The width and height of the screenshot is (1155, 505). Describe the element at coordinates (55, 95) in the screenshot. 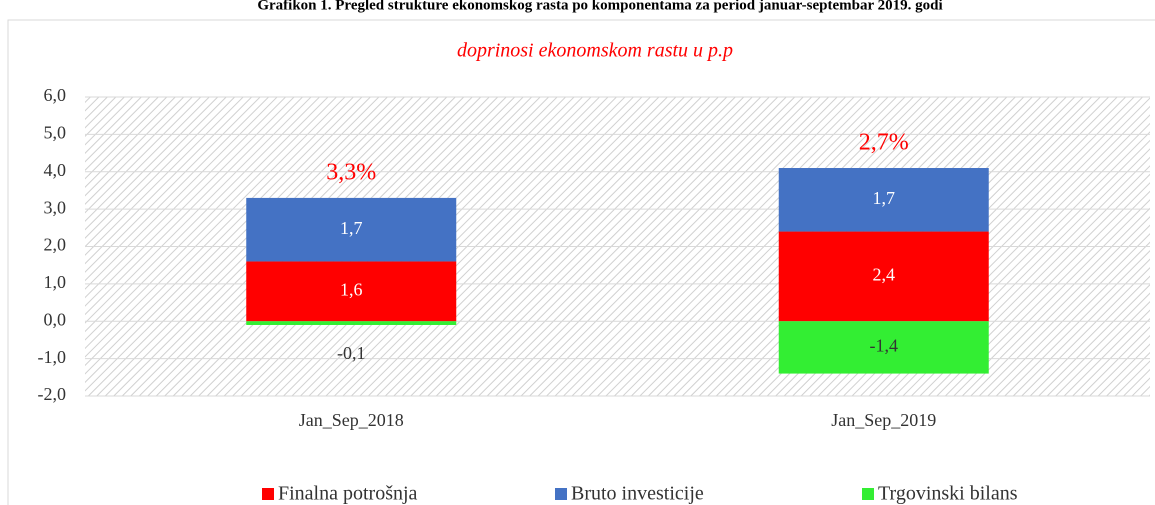

I see `y-tick-label: 6,0` at that location.